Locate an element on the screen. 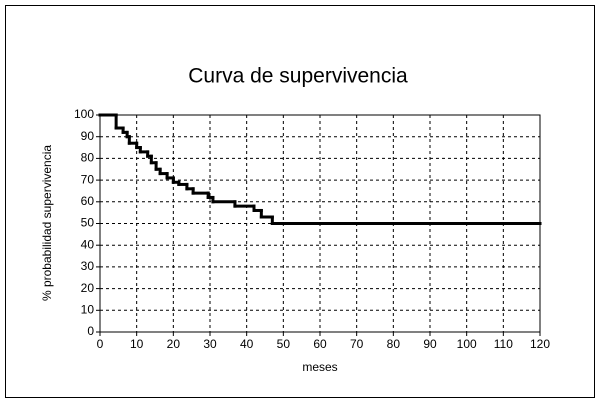 This screenshot has width=600, height=403. x-tick-label: 10 is located at coordinates (137, 344).